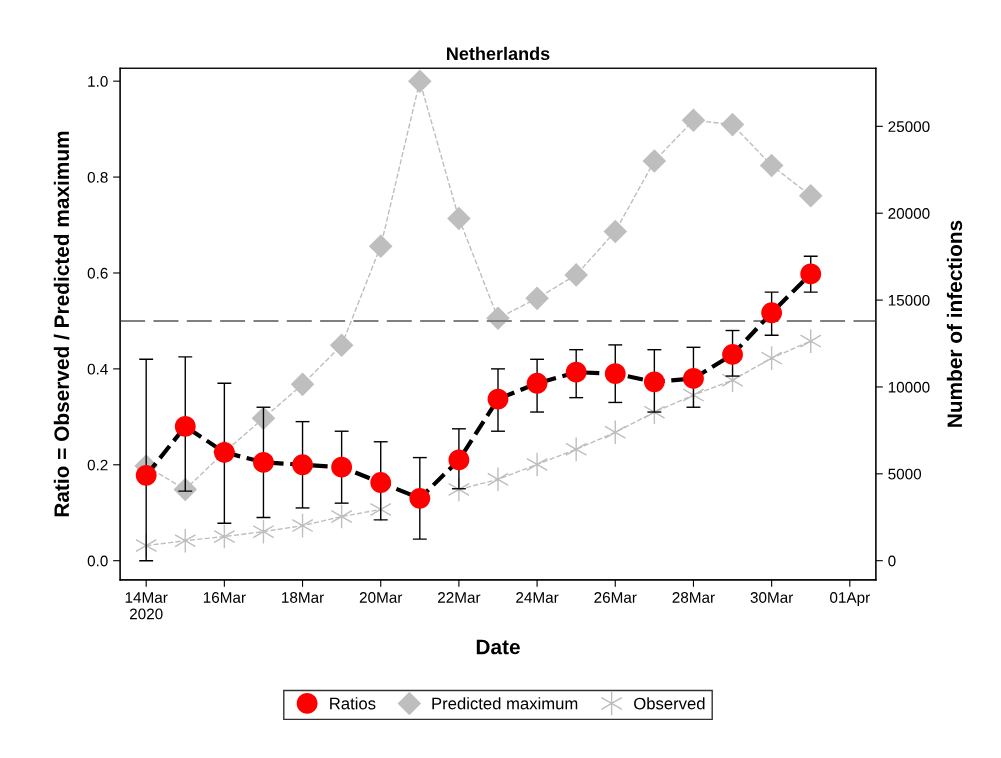 This screenshot has height=758, width=1001. What do you see at coordinates (353, 703) in the screenshot?
I see `legend-label: Ratios` at bounding box center [353, 703].